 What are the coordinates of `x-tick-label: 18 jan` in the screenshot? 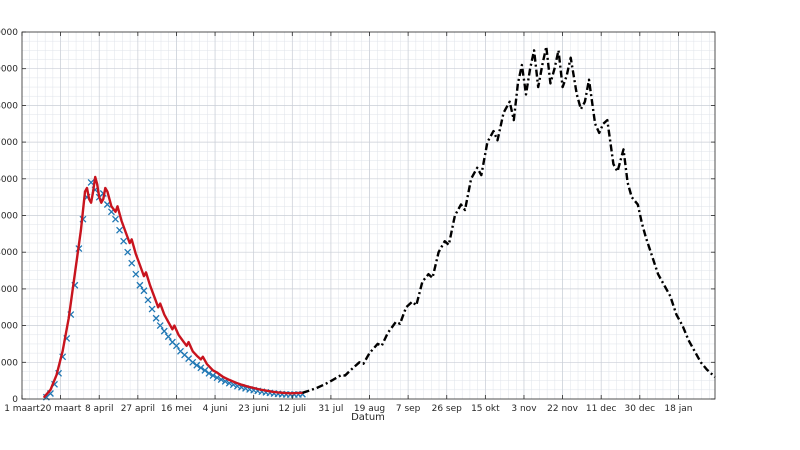 It's located at (678, 409).